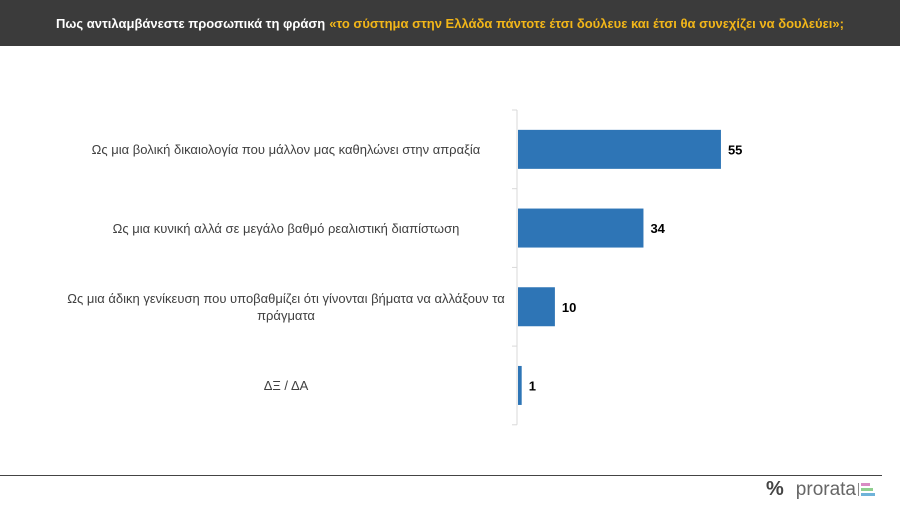  I want to click on logo-text: prorata, so click(825, 489).